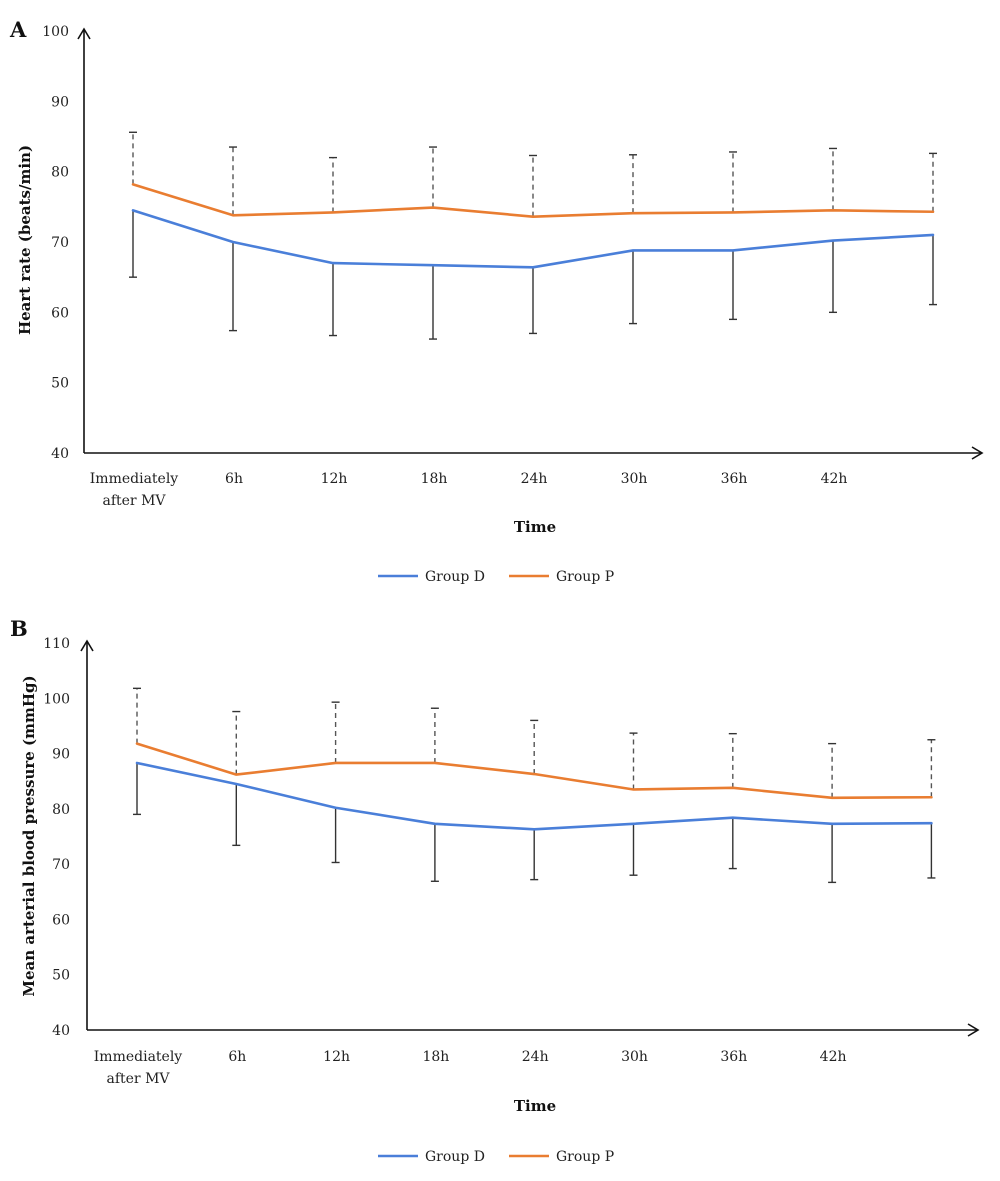 Image resolution: width=1000 pixels, height=1181 pixels. Describe the element at coordinates (56, 644) in the screenshot. I see `y-tick-label: 110` at that location.